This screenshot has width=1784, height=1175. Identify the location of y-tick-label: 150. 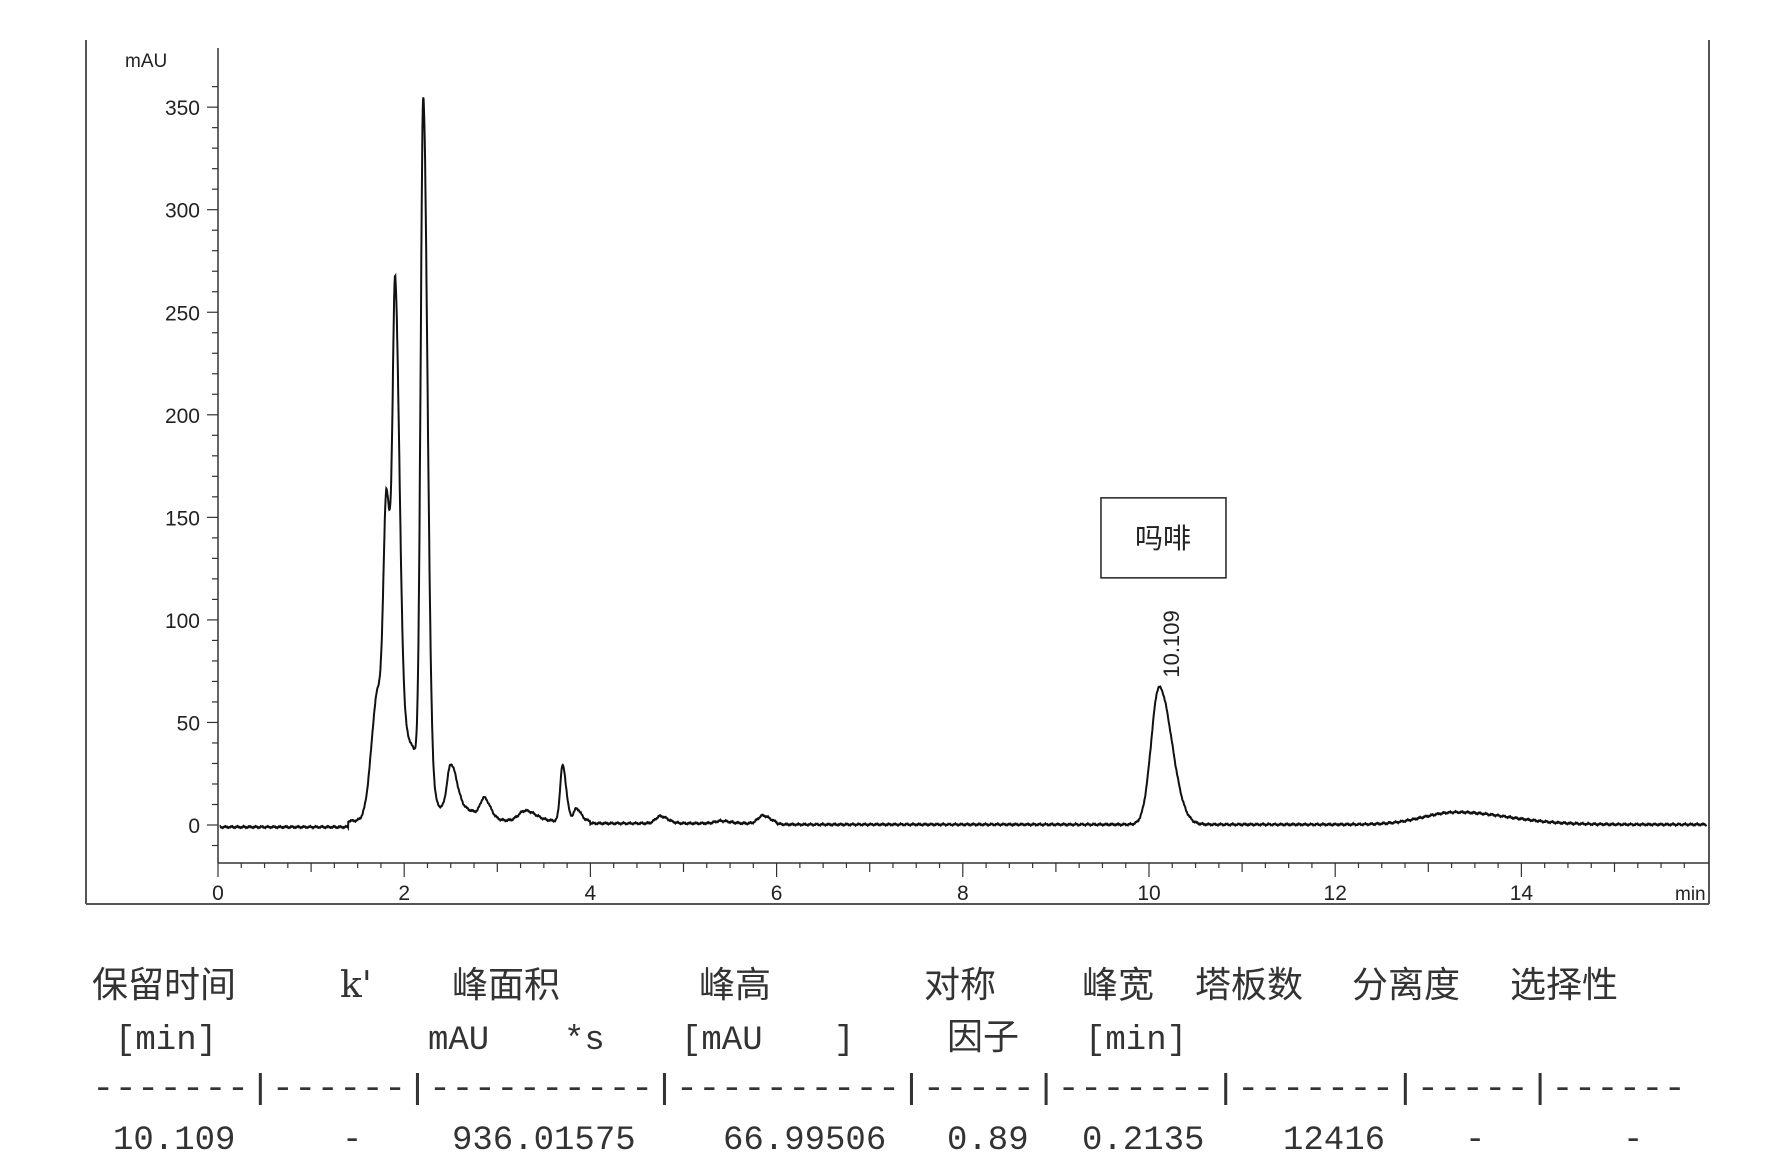
(182, 518).